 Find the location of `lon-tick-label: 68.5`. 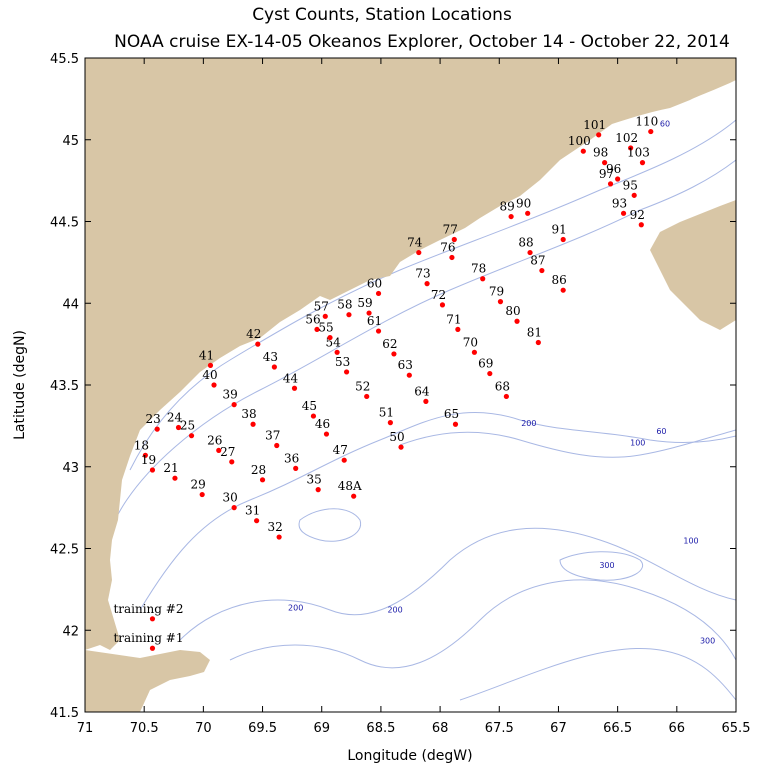

lon-tick-label: 68.5 is located at coordinates (380, 728).